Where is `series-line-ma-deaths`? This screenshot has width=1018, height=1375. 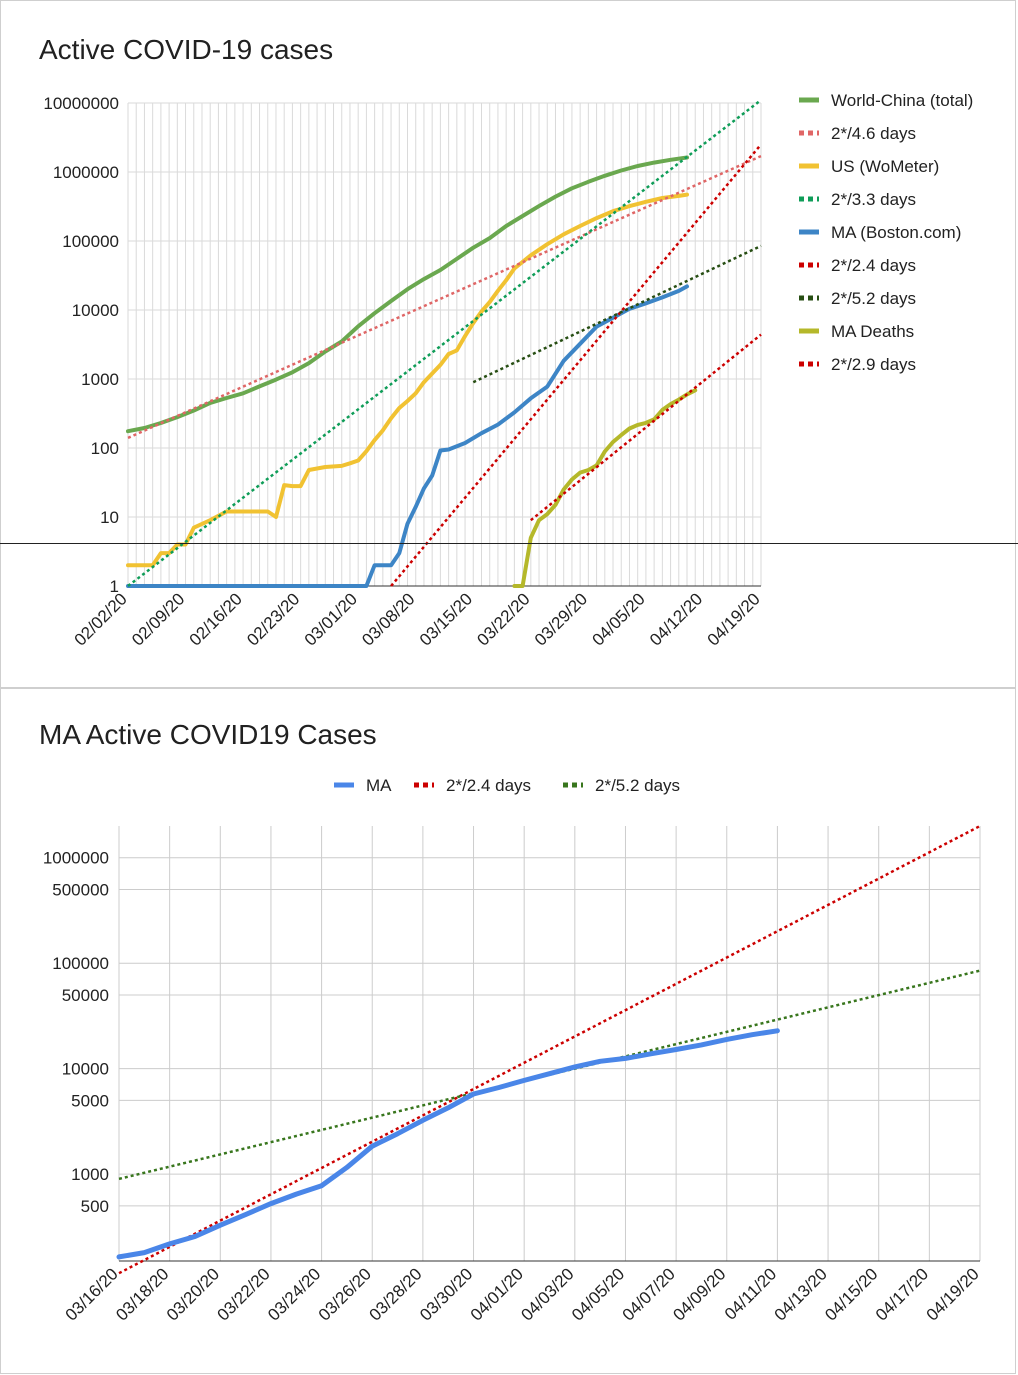 series-line-ma-deaths is located at coordinates (605, 488).